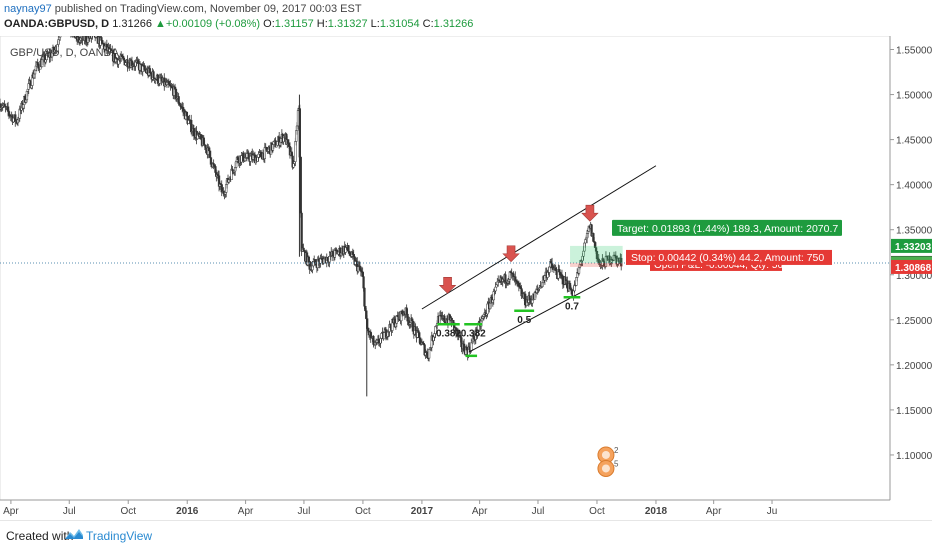 The height and width of the screenshot is (551, 932). What do you see at coordinates (572, 306) in the screenshot?
I see `fib-label: 0.7` at bounding box center [572, 306].